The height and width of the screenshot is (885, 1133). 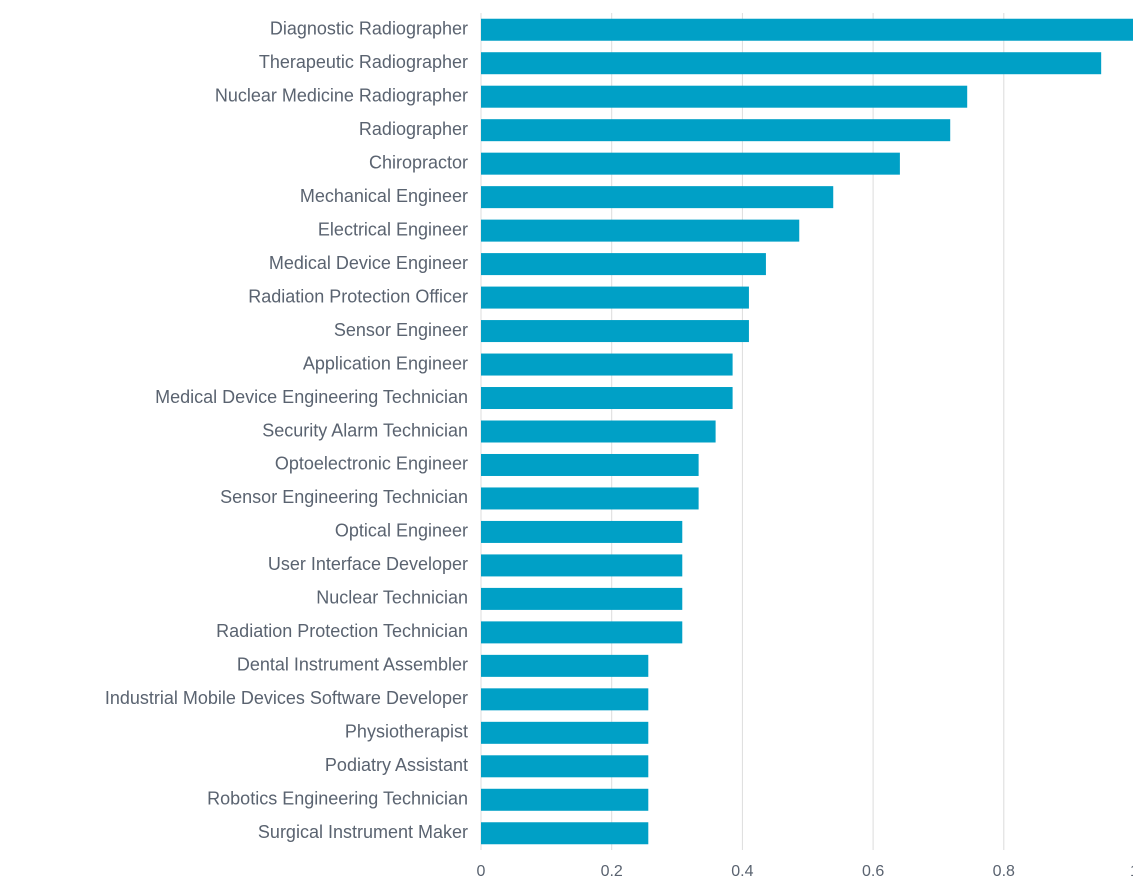 I want to click on y-tick-label: Therapeutic Radiographer, so click(x=363, y=62).